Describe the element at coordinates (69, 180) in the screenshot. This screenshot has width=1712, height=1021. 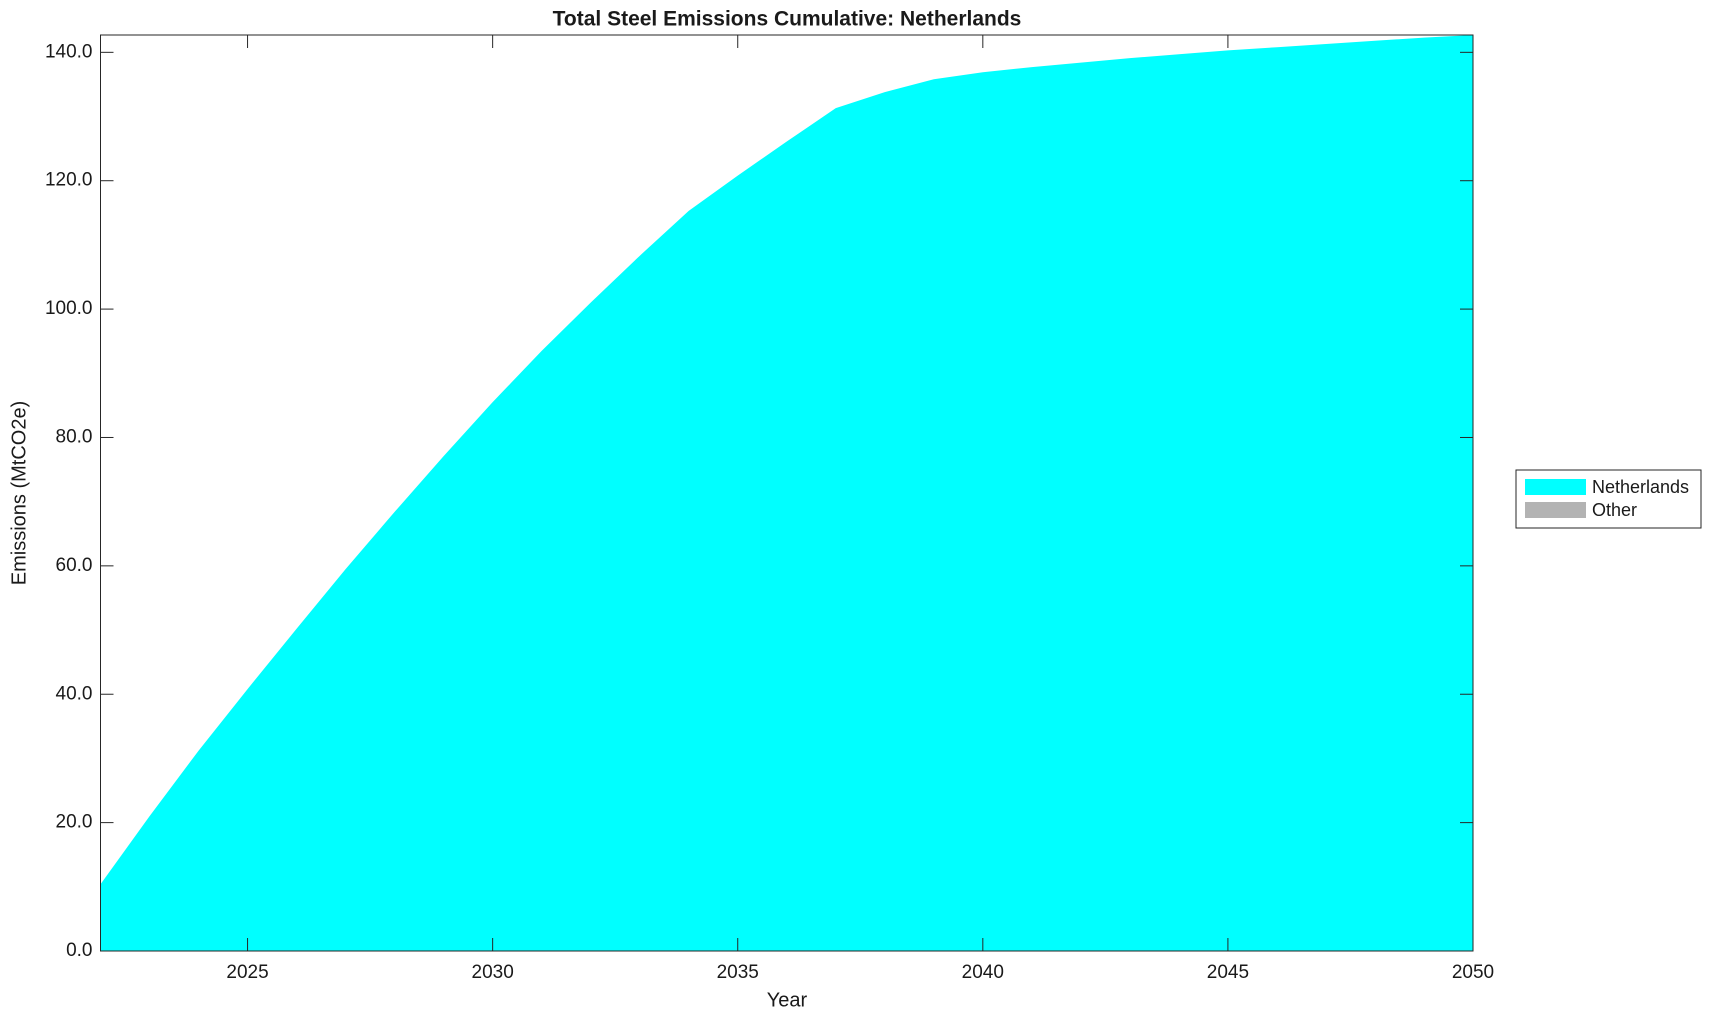
I see `y-tick-label: 120.0` at that location.